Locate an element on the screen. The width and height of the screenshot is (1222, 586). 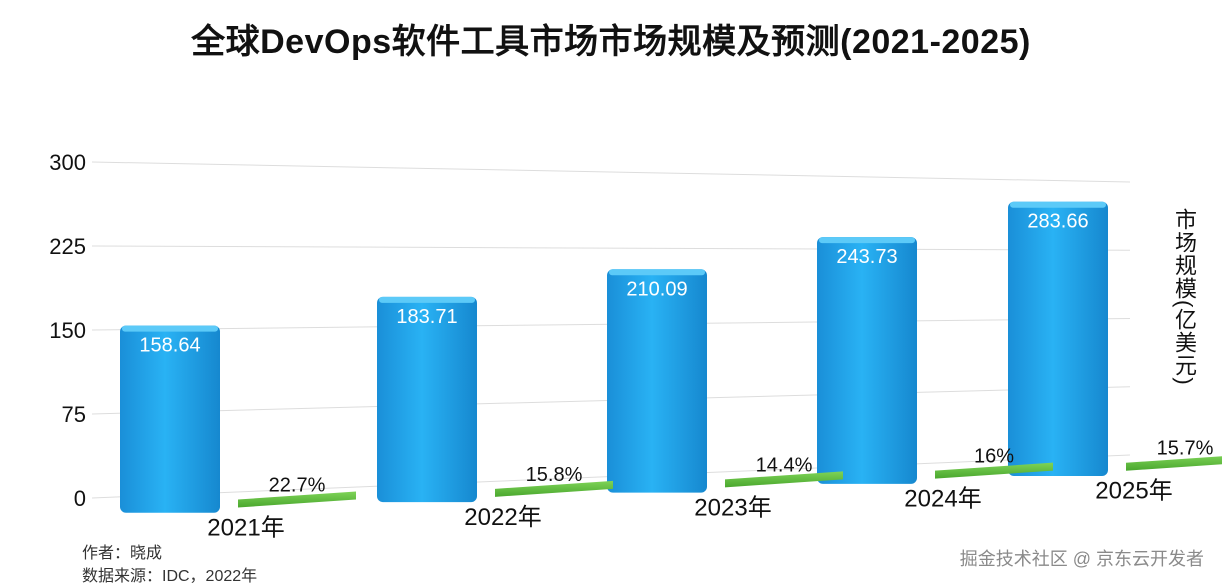
bar-value-label: 183.71 is located at coordinates (426, 317).